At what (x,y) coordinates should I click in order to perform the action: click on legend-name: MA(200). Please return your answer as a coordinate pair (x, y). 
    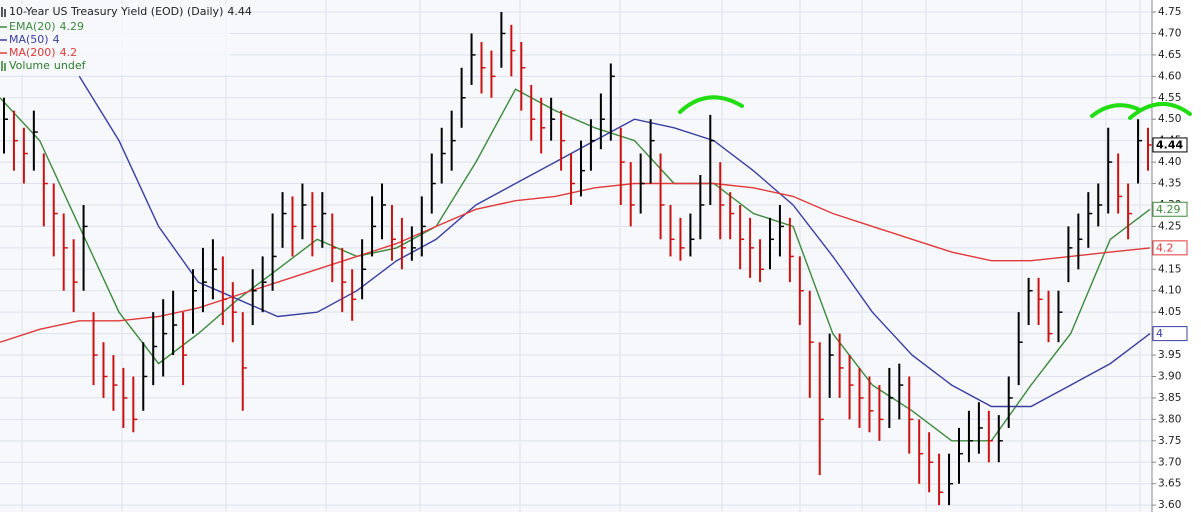
    Looking at the image, I should click on (32, 52).